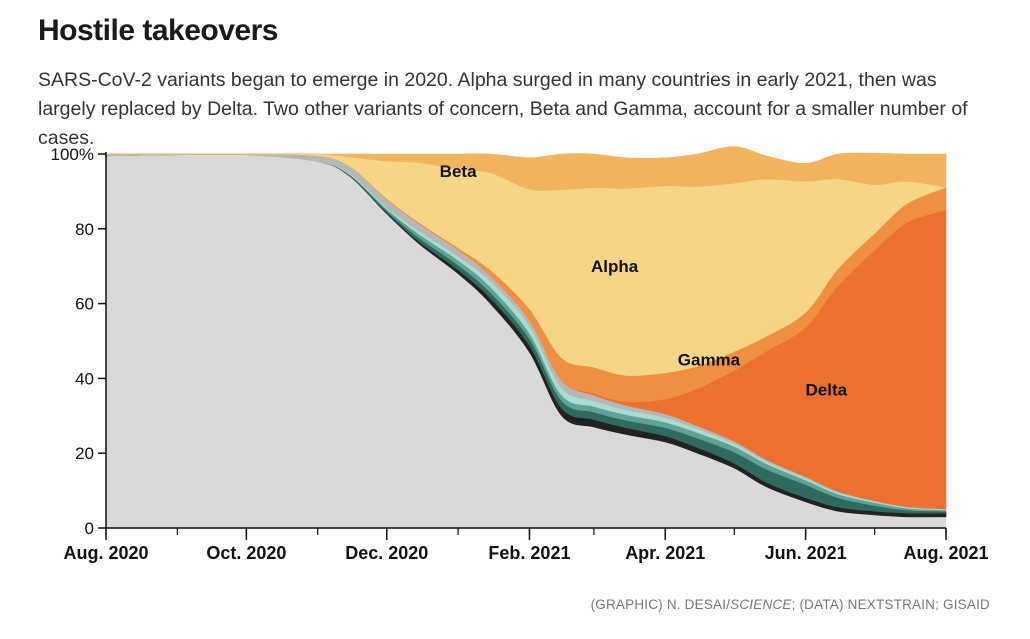 The height and width of the screenshot is (639, 1030). I want to click on y-tick-label: 40, so click(84, 378).